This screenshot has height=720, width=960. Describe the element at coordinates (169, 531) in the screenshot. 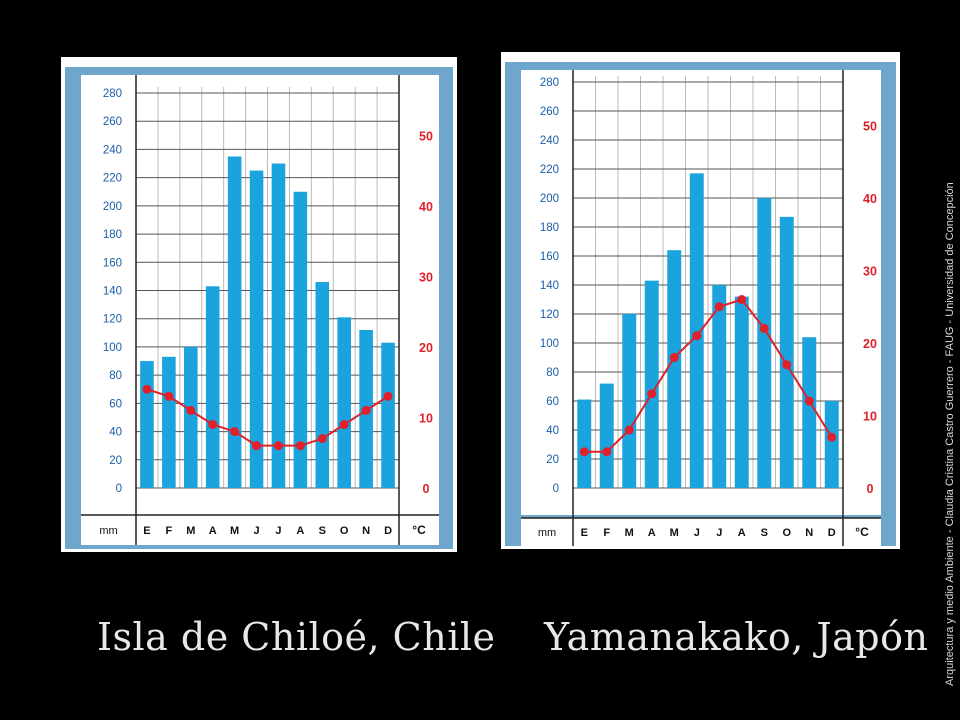

I see `month-label: F` at that location.